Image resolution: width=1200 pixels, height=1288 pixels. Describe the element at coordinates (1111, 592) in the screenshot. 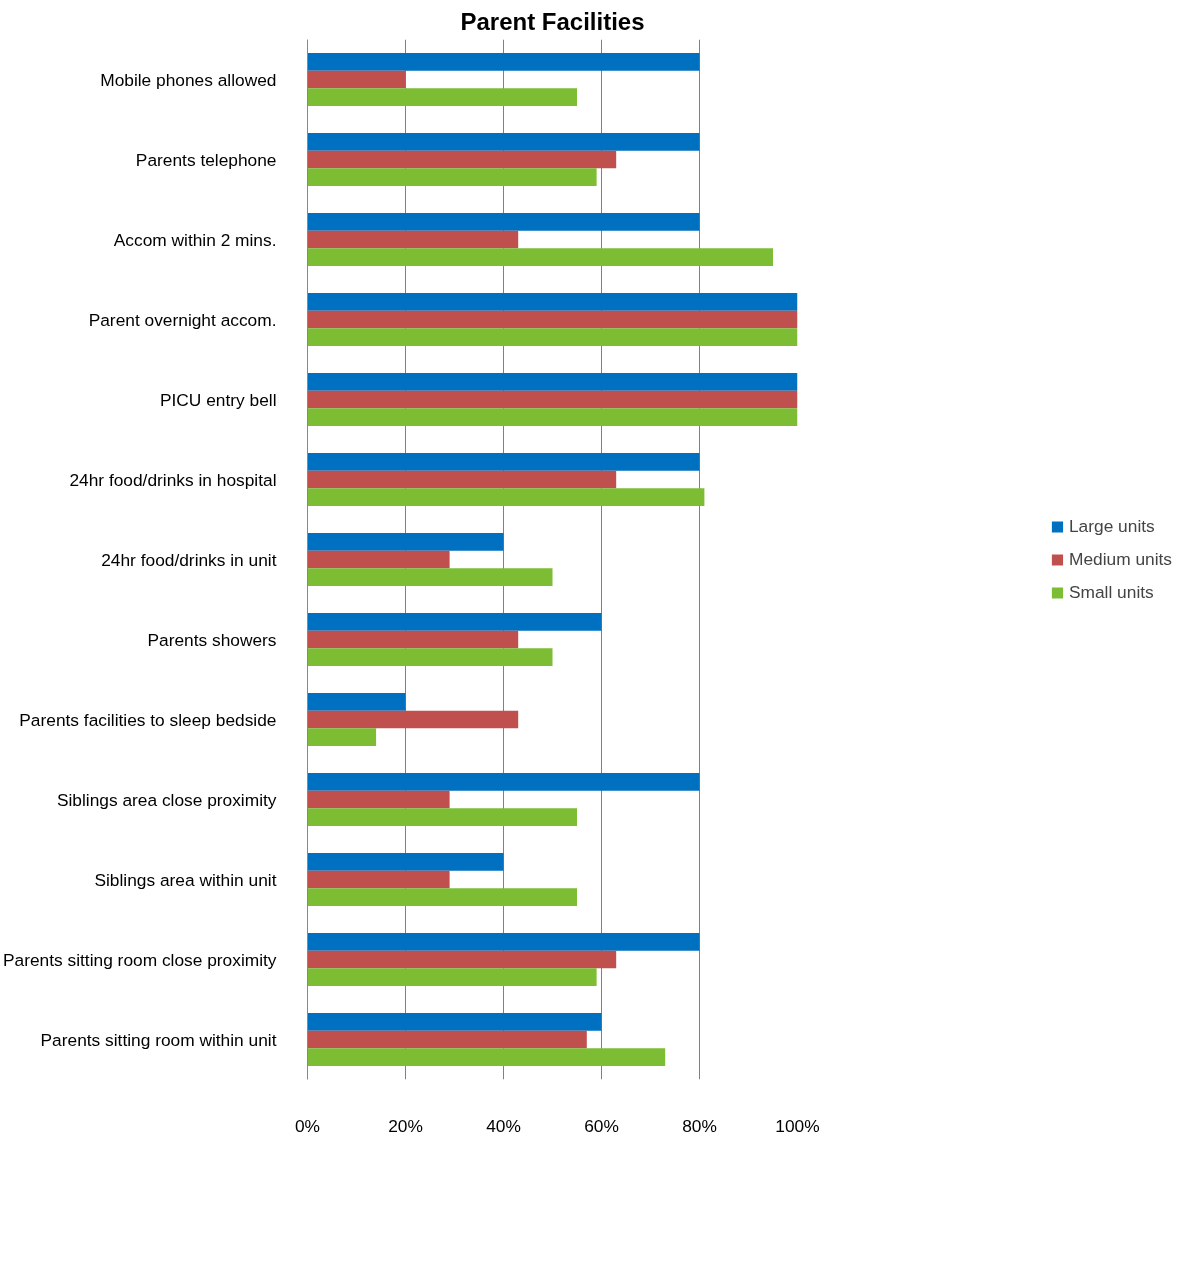

I see `legend-label: Small units` at that location.